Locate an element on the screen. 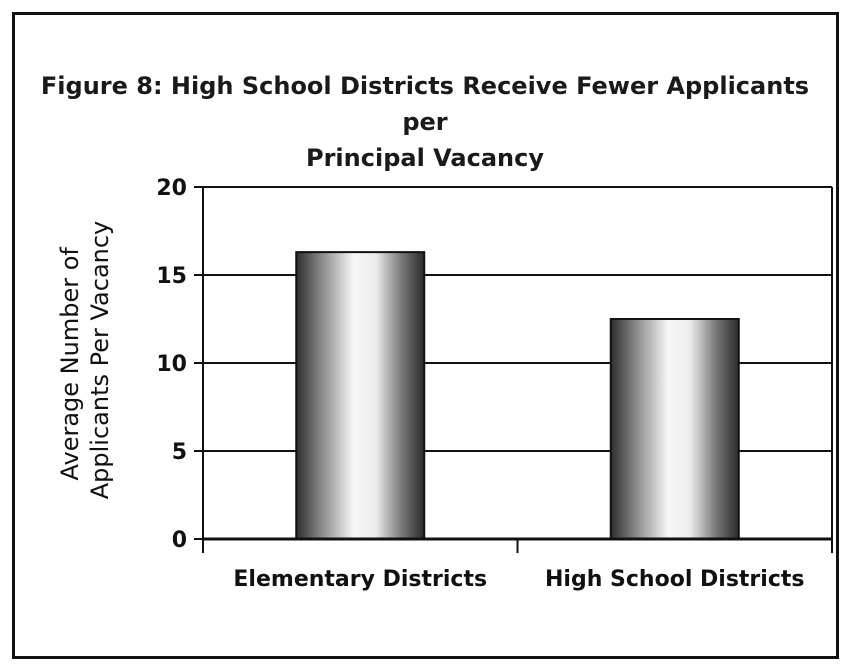 The image size is (845, 665). y-tick-label-0: 0 is located at coordinates (179, 540).